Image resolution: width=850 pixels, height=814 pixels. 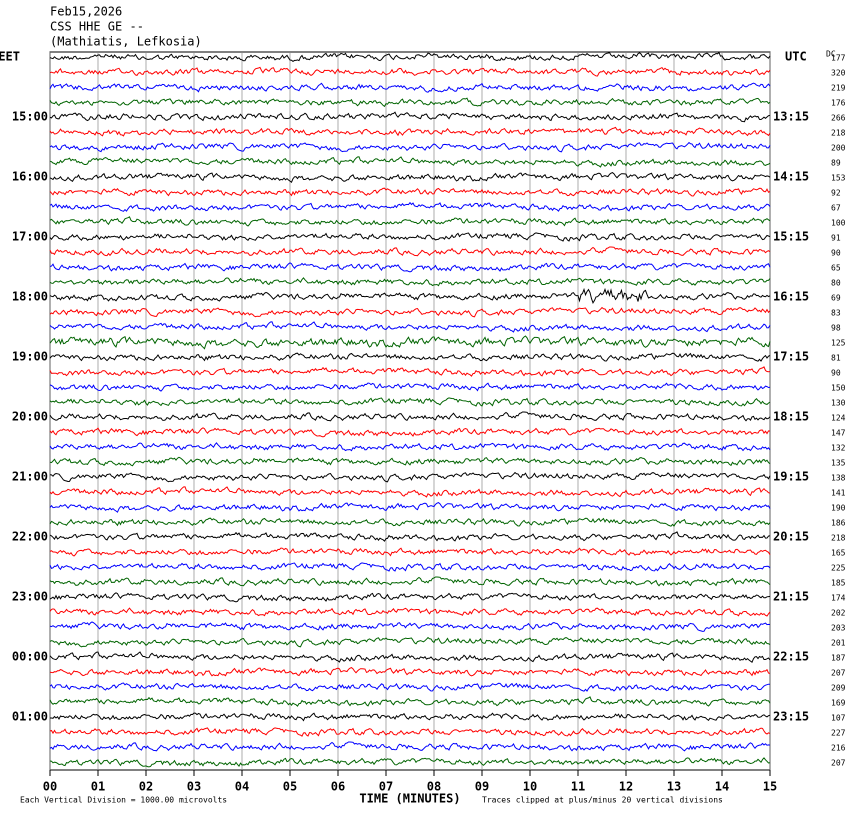 What do you see at coordinates (838, 598) in the screenshot?
I see `dc-value: 174` at bounding box center [838, 598].